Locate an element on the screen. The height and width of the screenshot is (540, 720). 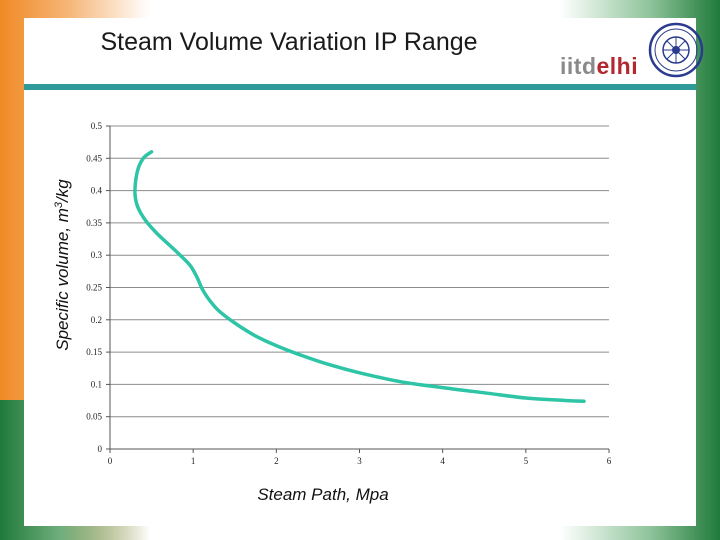
x-axis-title: Steam Path, Mpa is located at coordinates (322, 494).